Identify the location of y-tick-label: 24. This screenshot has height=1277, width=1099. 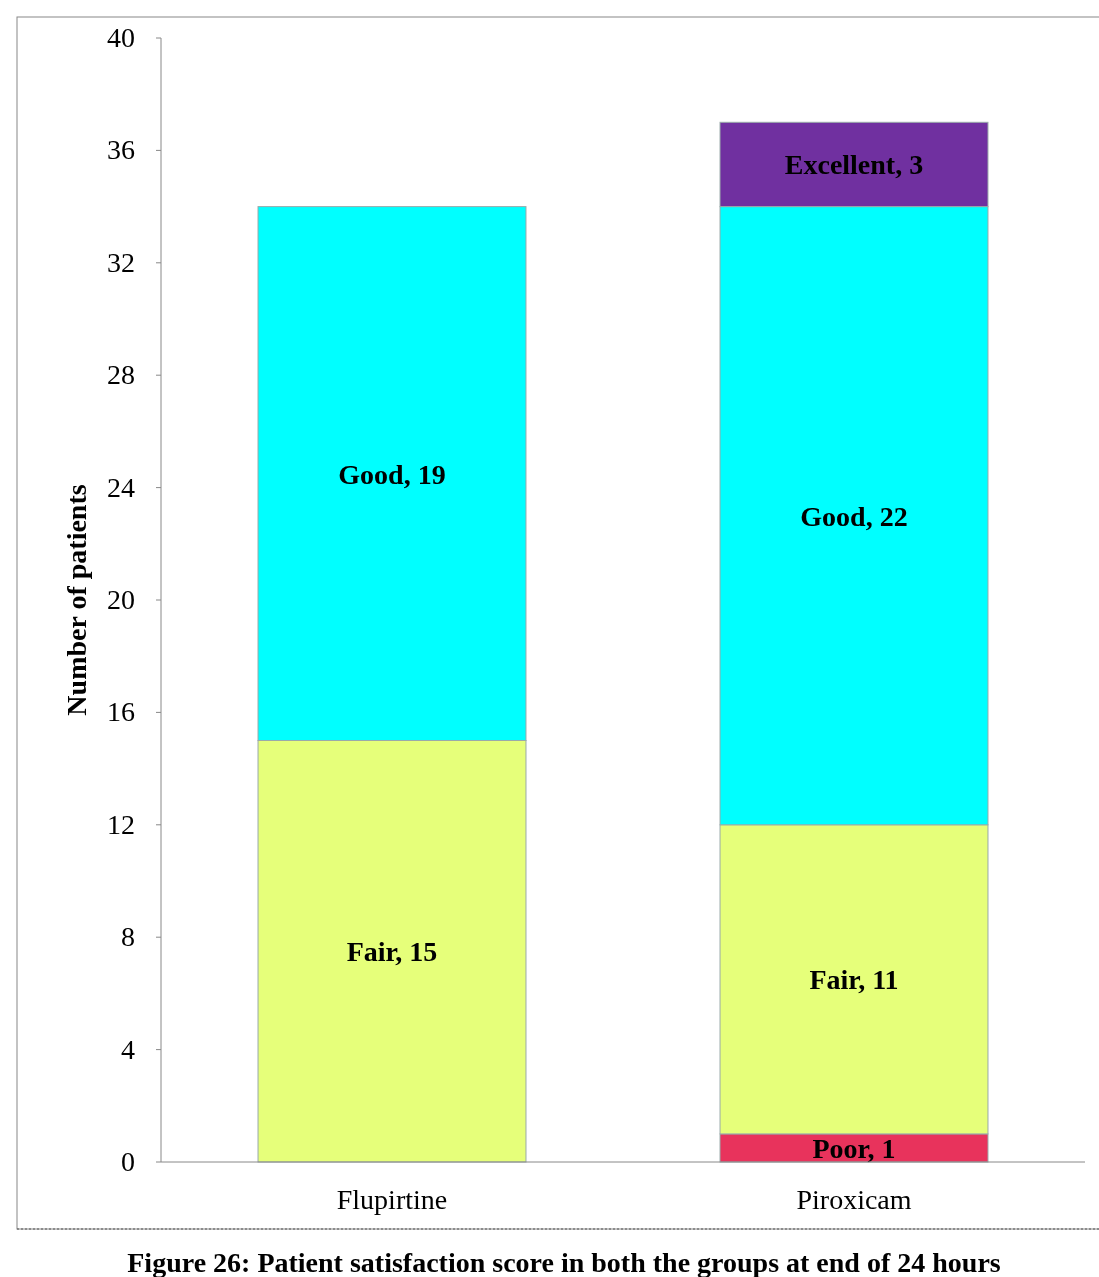
(121, 487).